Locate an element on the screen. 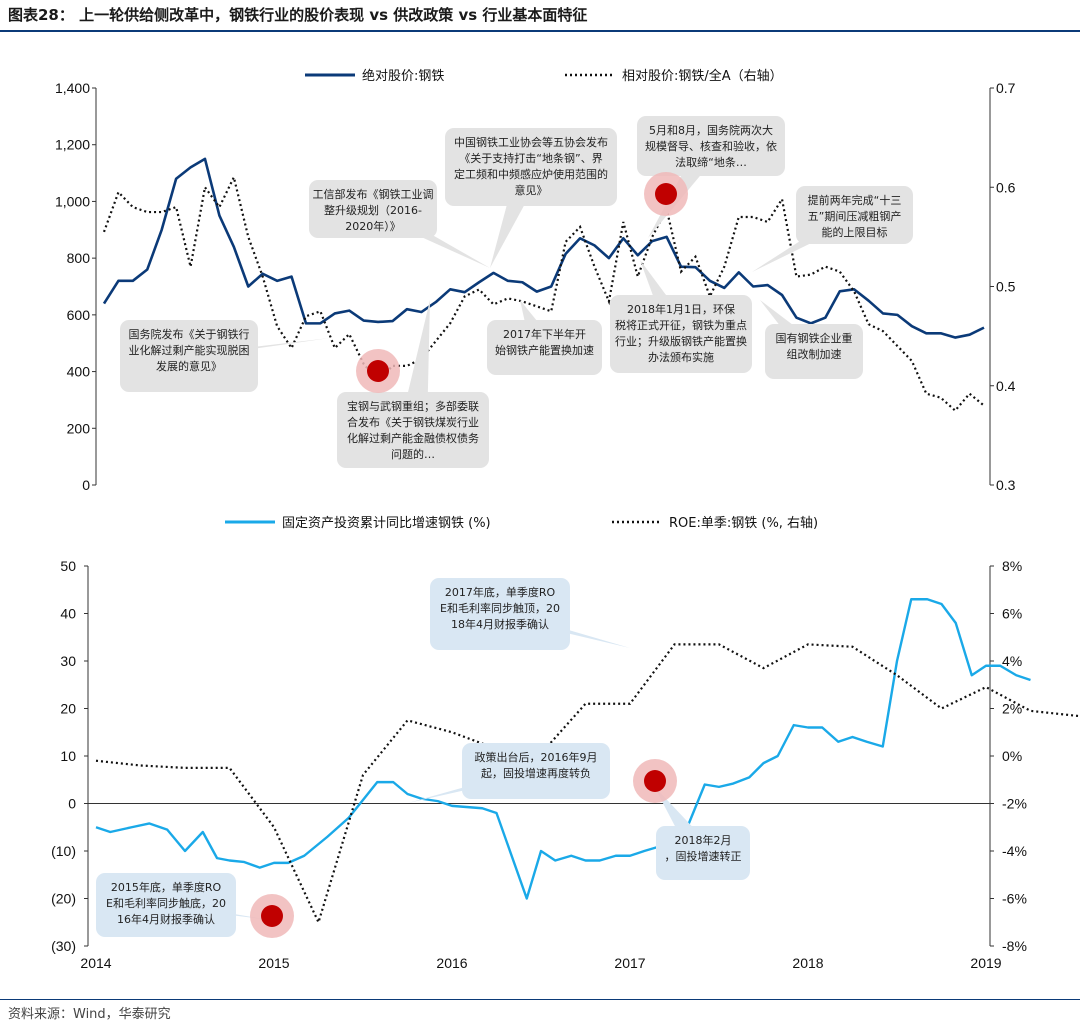 The image size is (1080, 1024). callout-roe-peak: 2017年底，单季度RO E和毛利率同步触顶，20 18年4月财报季确认 is located at coordinates (530, 614).